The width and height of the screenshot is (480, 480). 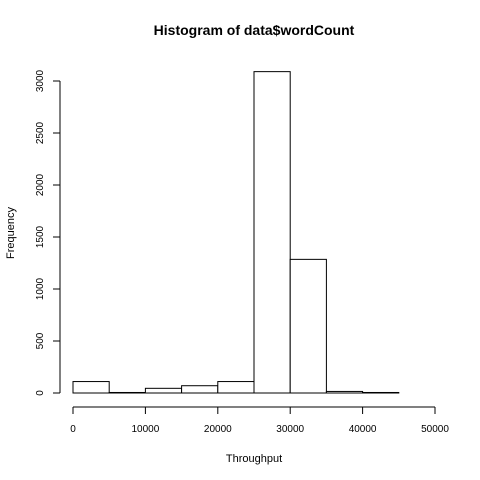 What do you see at coordinates (259, 420) in the screenshot?
I see `x-axis: 0 10000 20000 30000 40000 50000` at bounding box center [259, 420].